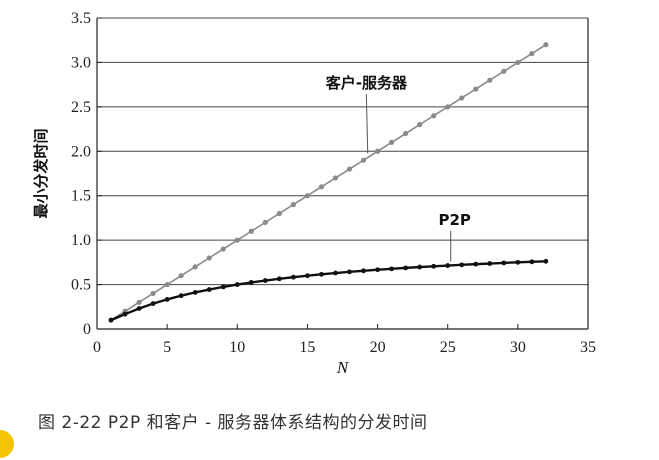  I want to click on y-tick-label-2: 1.0, so click(81, 240).